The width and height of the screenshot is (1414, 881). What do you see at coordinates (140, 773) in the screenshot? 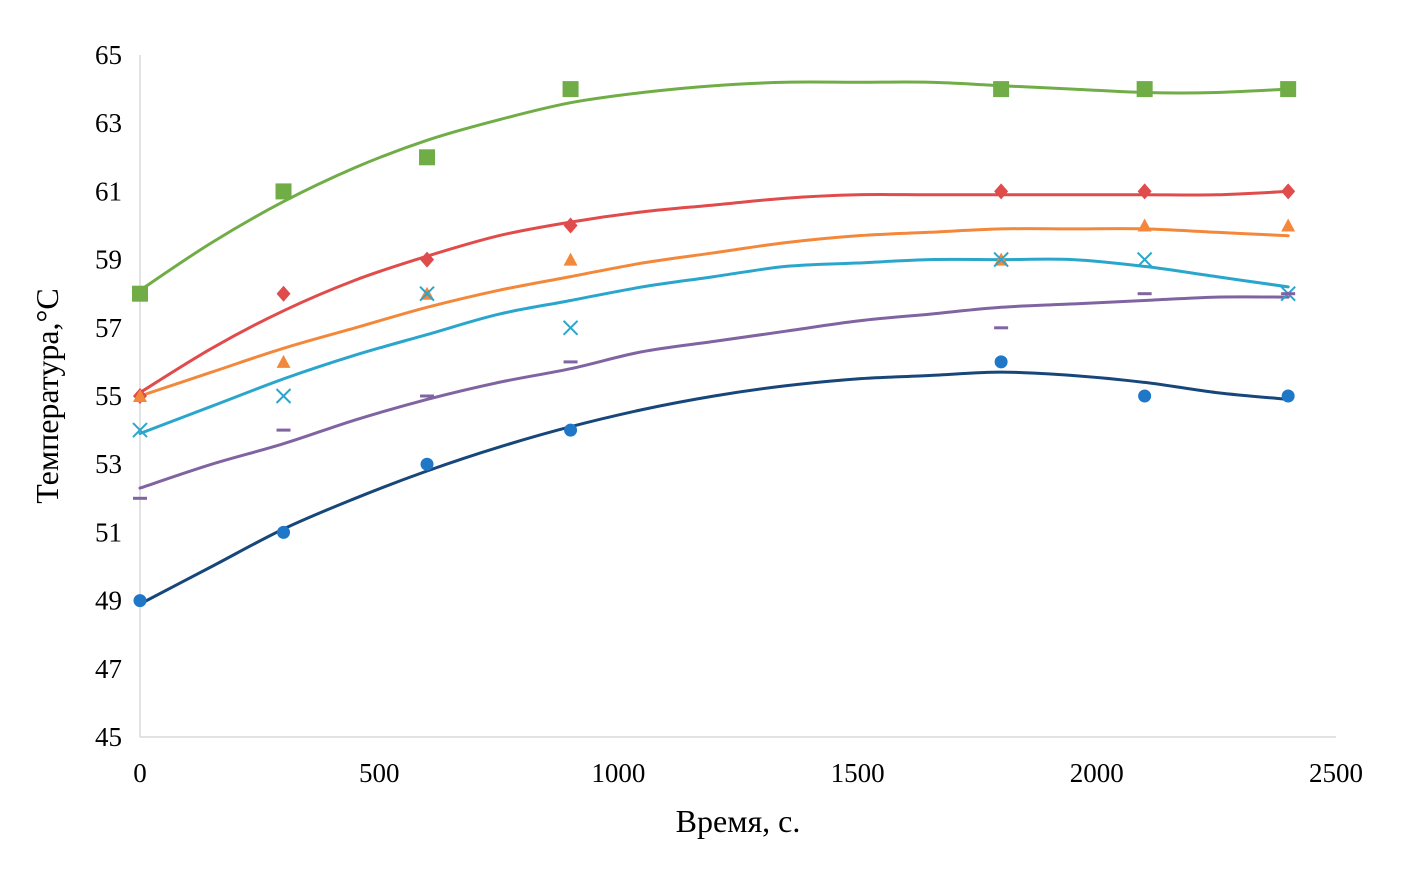
I see `x-tick-label: 0` at bounding box center [140, 773].